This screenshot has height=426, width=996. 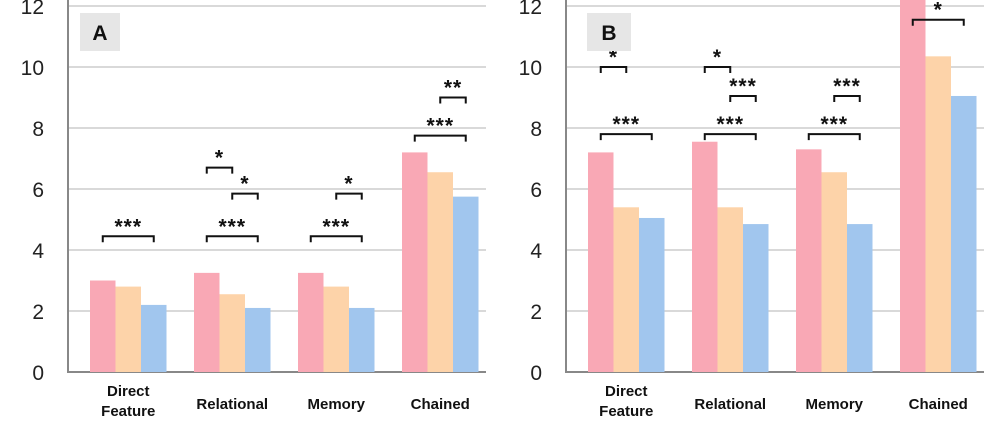 I want to click on panel-label: A, so click(x=99, y=33).